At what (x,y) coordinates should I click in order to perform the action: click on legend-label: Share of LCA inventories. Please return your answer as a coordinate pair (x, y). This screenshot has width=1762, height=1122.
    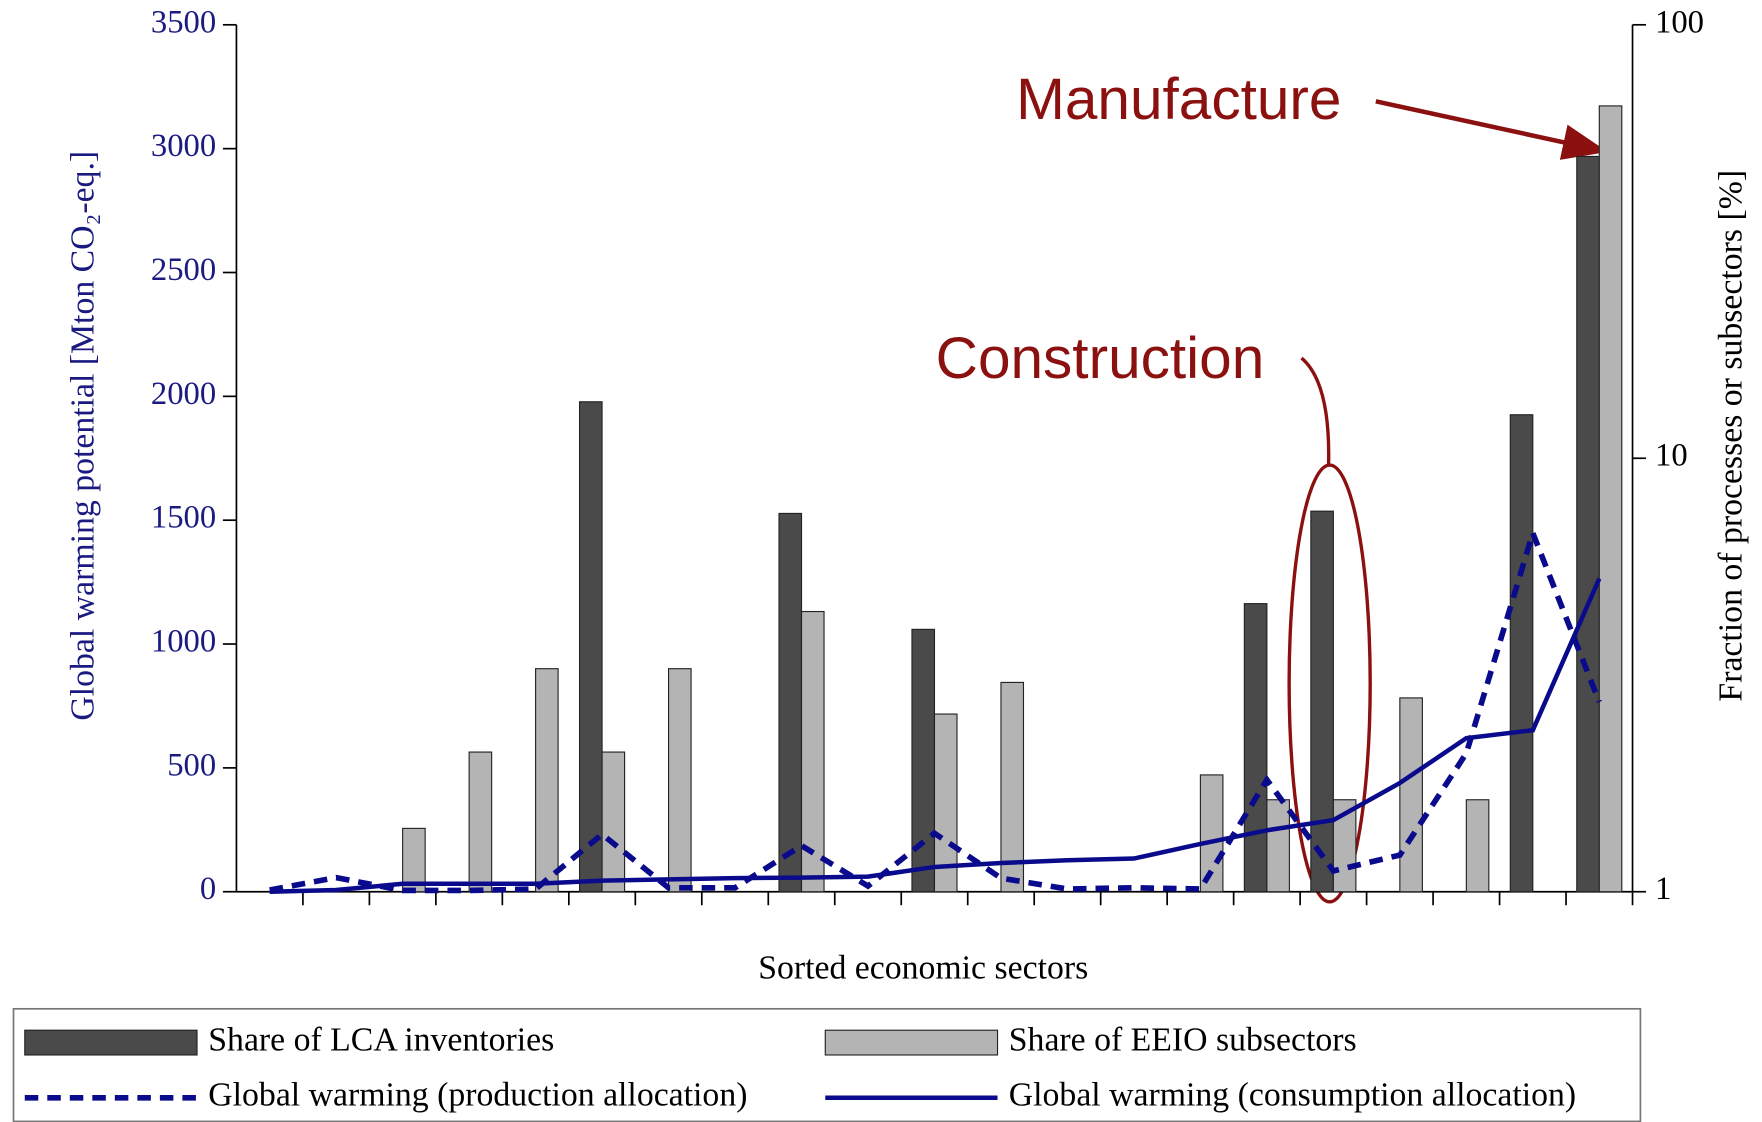
    Looking at the image, I should click on (381, 1039).